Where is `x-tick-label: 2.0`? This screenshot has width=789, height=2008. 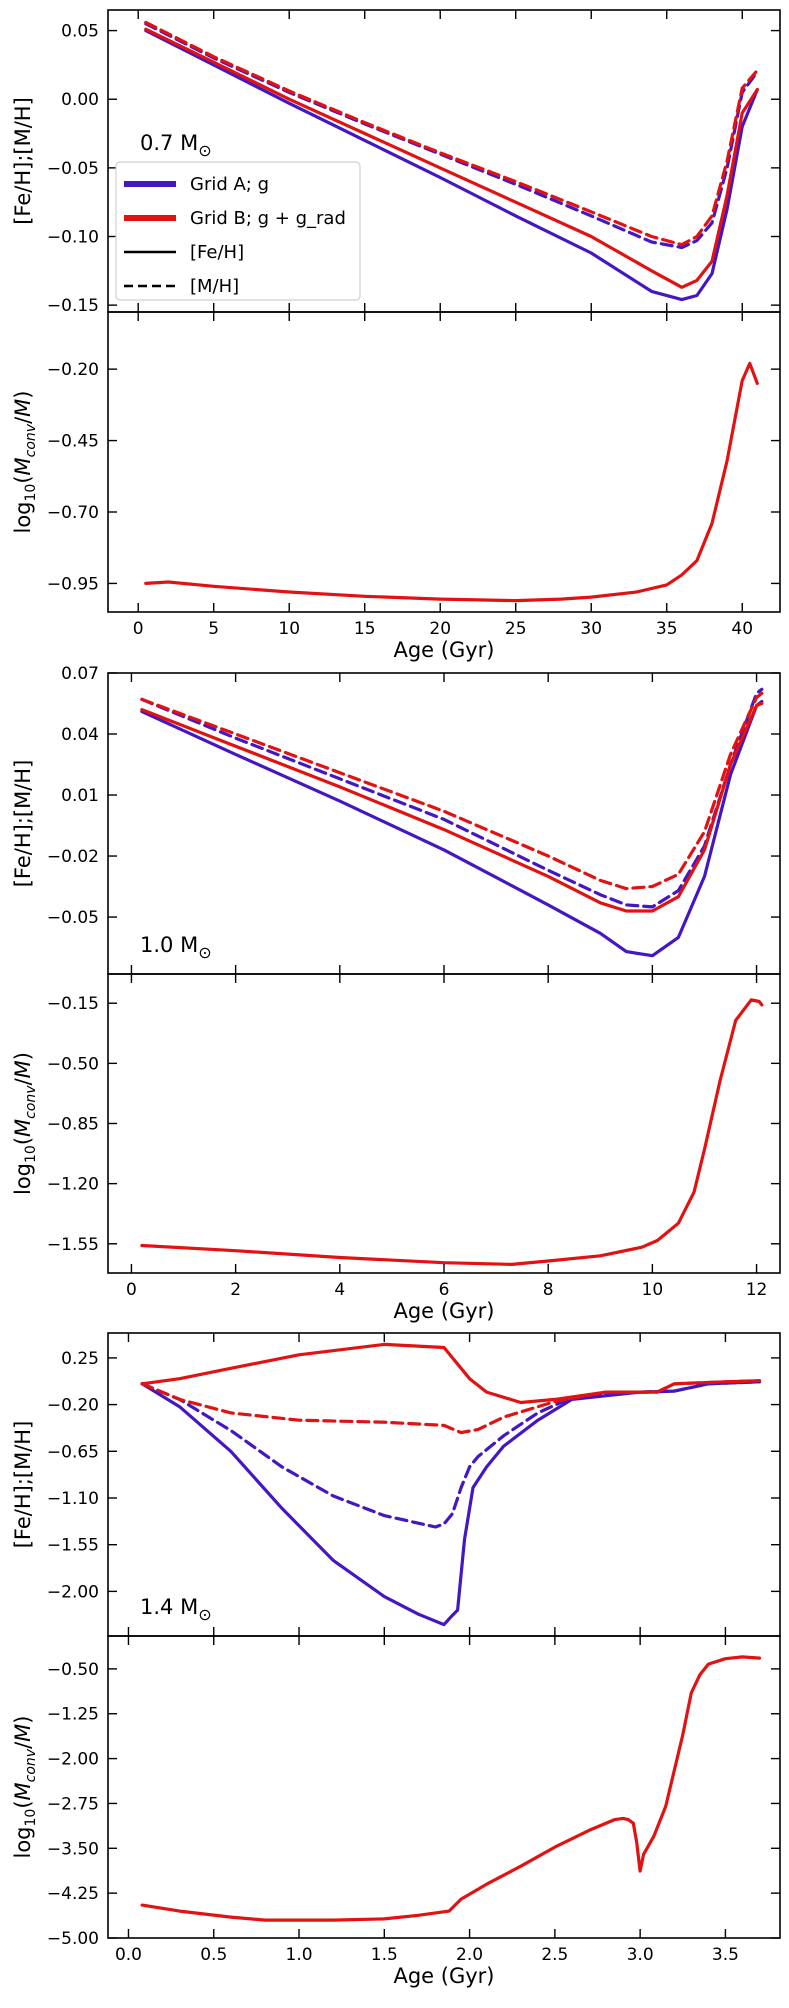 x-tick-label: 2.0 is located at coordinates (469, 1955).